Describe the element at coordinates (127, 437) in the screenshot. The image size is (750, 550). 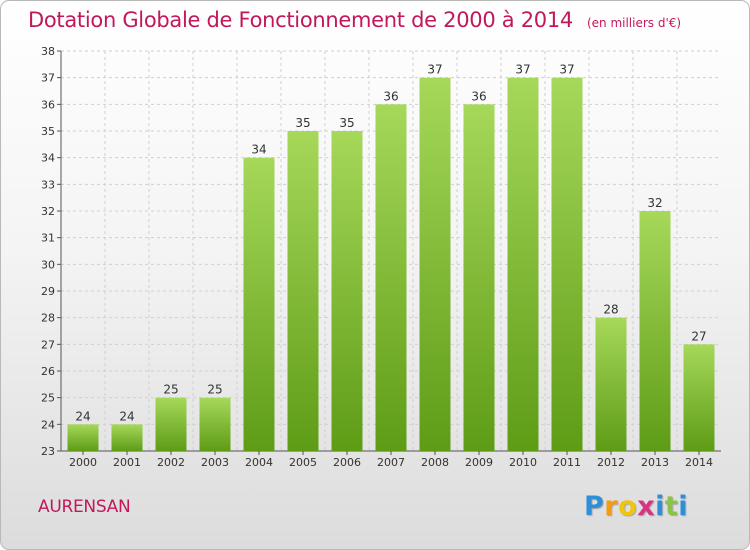
I see `bar-2001` at that location.